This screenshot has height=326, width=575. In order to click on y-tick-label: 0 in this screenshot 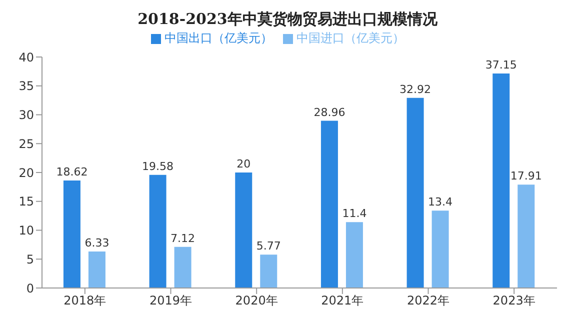, I will do `click(30, 288)`.